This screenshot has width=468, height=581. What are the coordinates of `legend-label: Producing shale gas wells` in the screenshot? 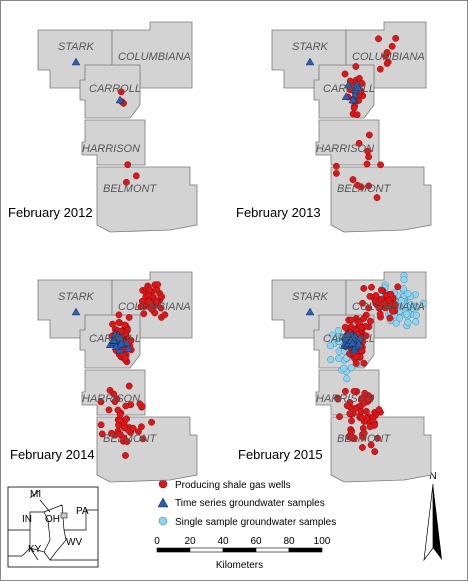 It's located at (233, 485).